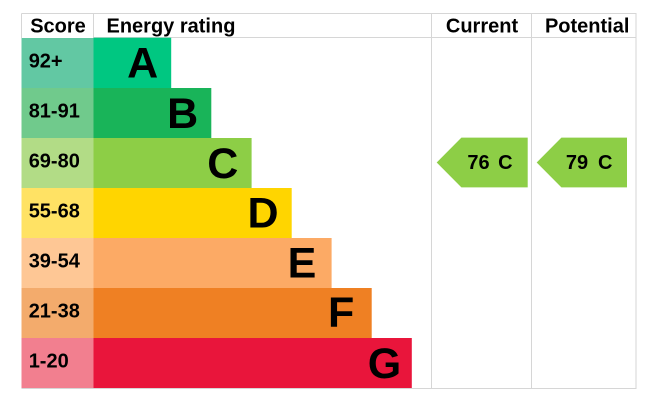  I want to click on svg-text: 39-54, so click(55, 261).